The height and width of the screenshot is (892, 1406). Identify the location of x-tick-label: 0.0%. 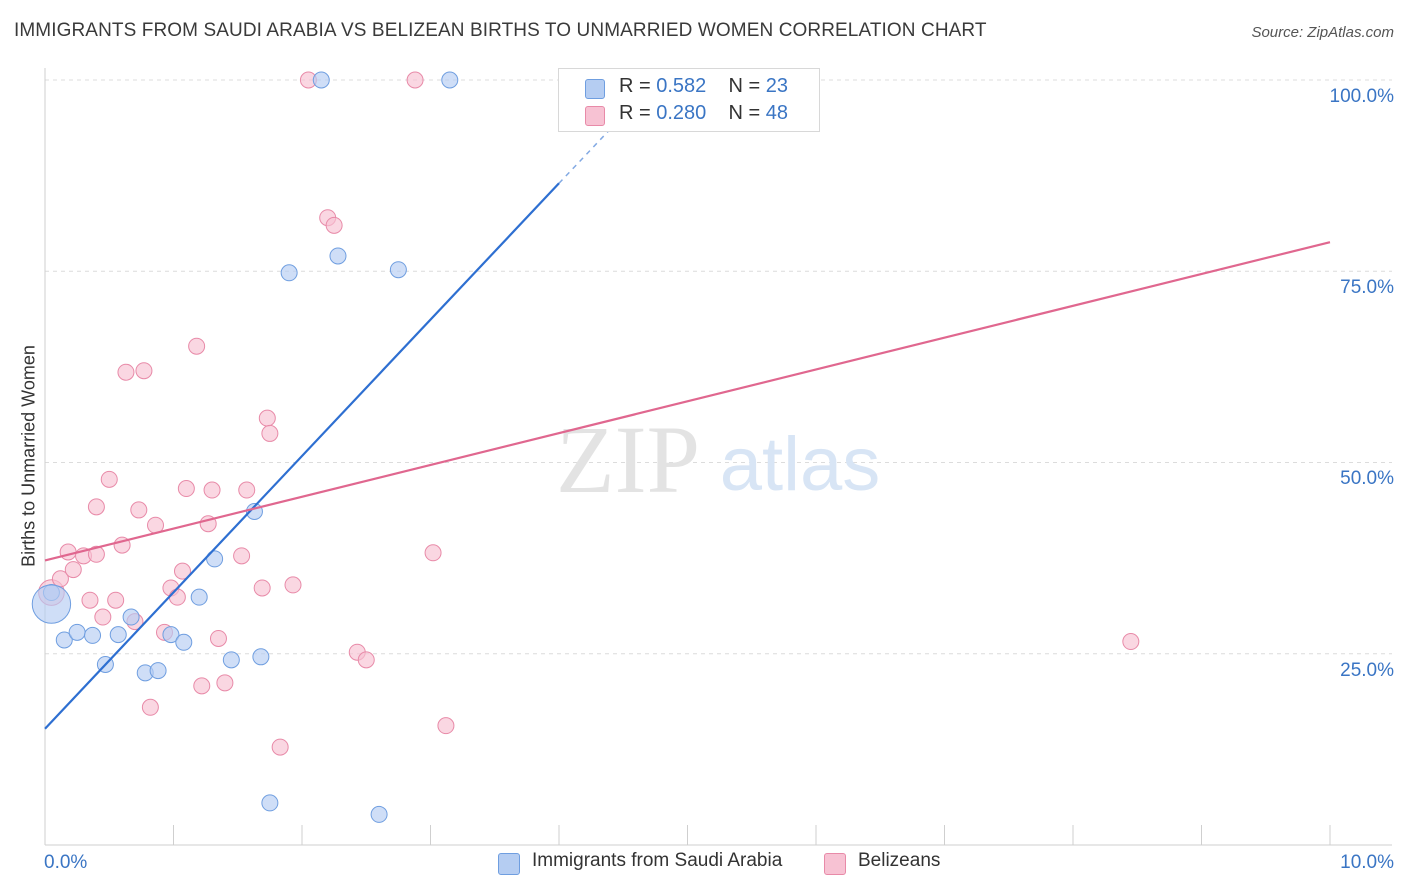
(66, 862).